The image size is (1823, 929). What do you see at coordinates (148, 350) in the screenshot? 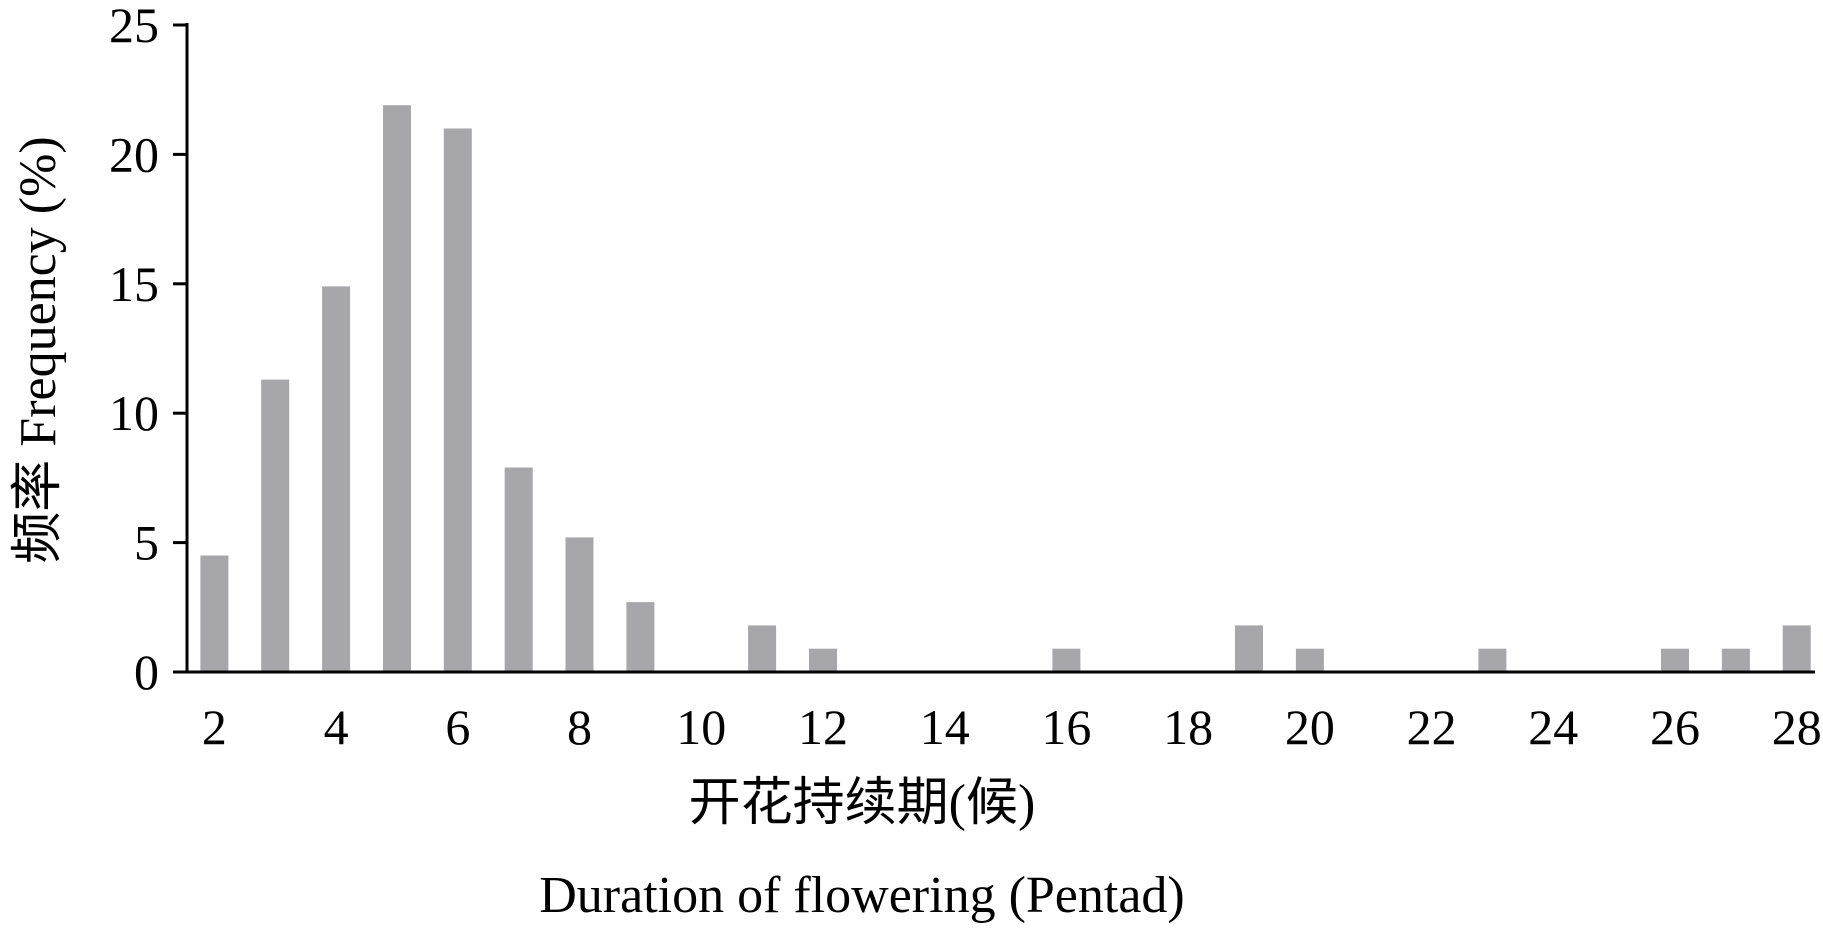
I see `y-ticks-group: 0 5 10 15 20 25` at bounding box center [148, 350].